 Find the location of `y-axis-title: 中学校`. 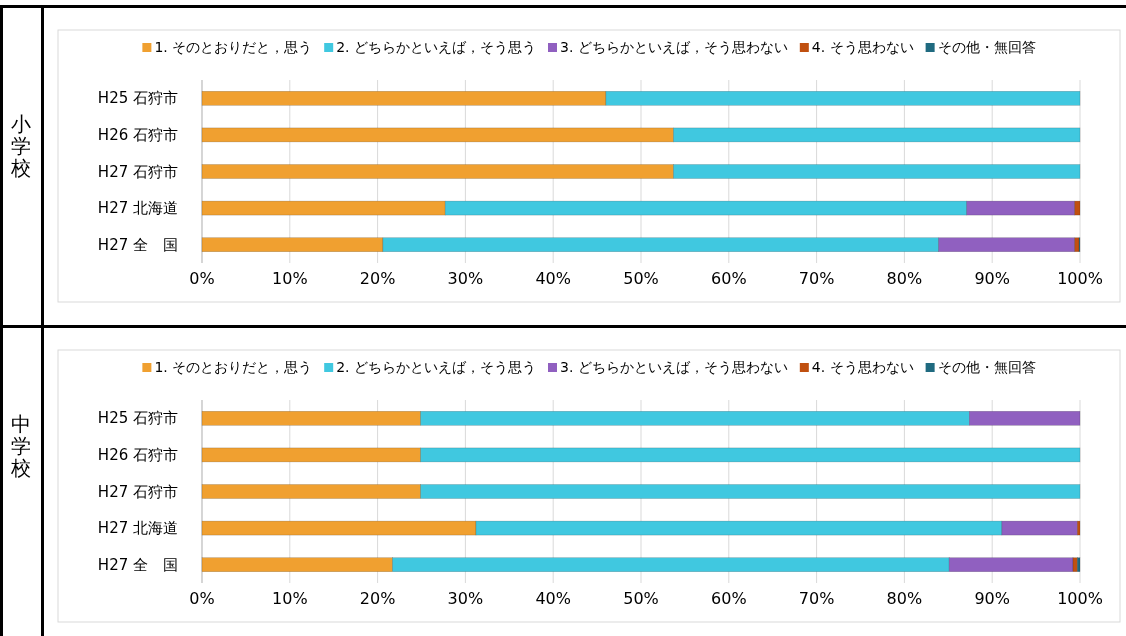

y-axis-title: 中学校 is located at coordinates (21, 446).